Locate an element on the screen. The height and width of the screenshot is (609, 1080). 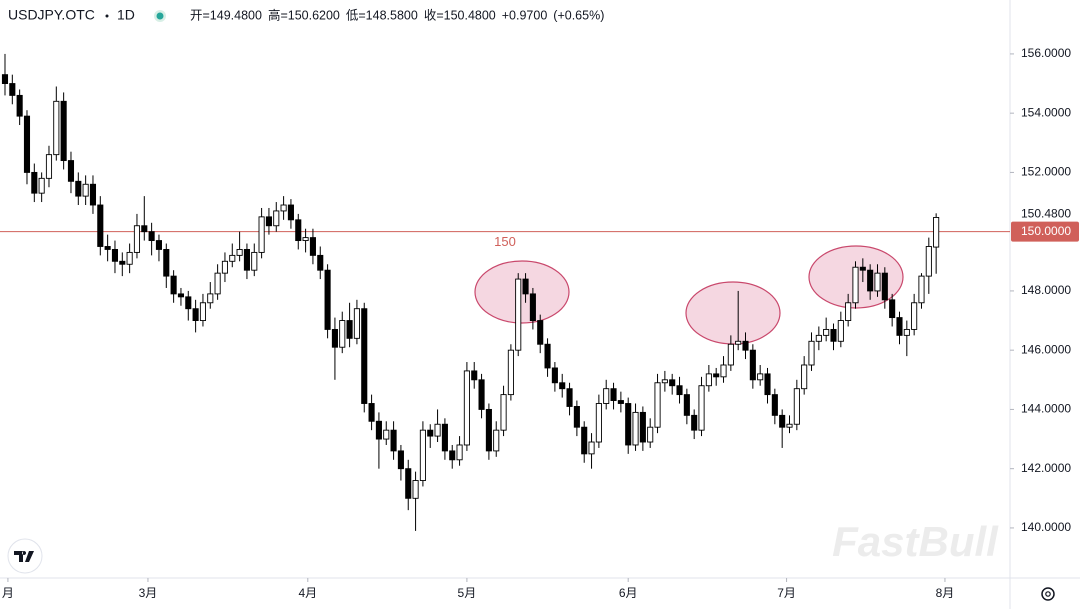
tv-logo is located at coordinates (25, 556).